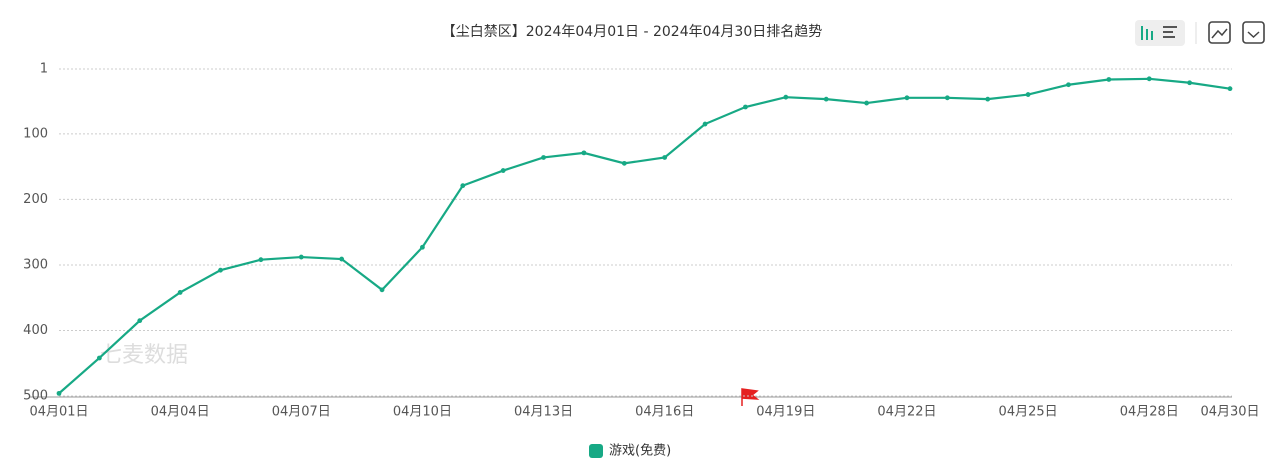 This screenshot has width=1280, height=470. I want to click on x-tick-label: 04月01日, so click(58, 412).